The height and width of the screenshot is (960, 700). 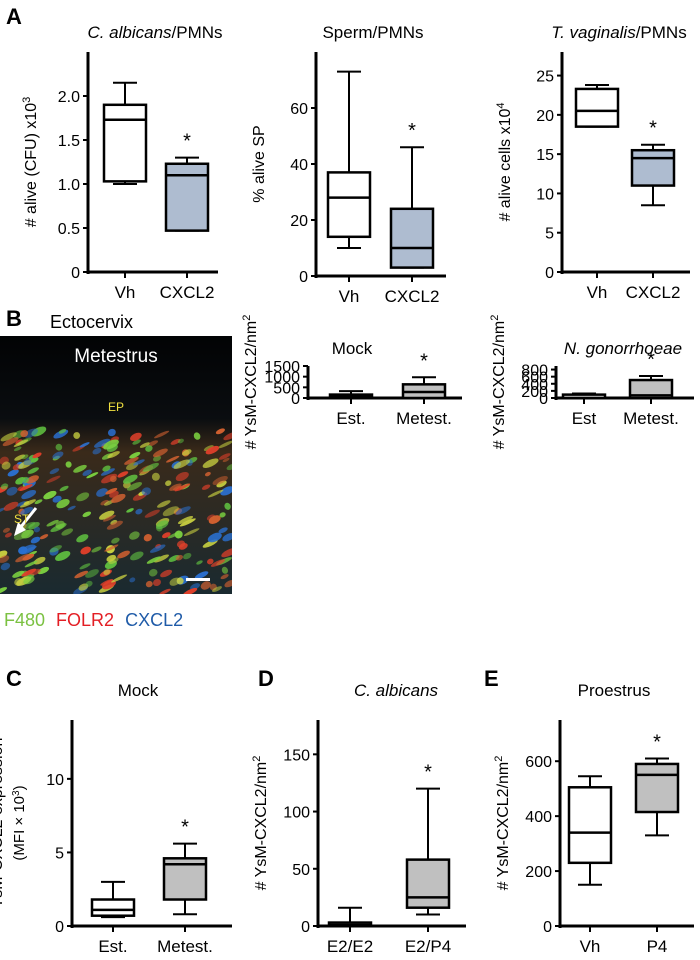 I want to click on y-axis-label: # alive (CFU) x103, so click(x=30, y=162).